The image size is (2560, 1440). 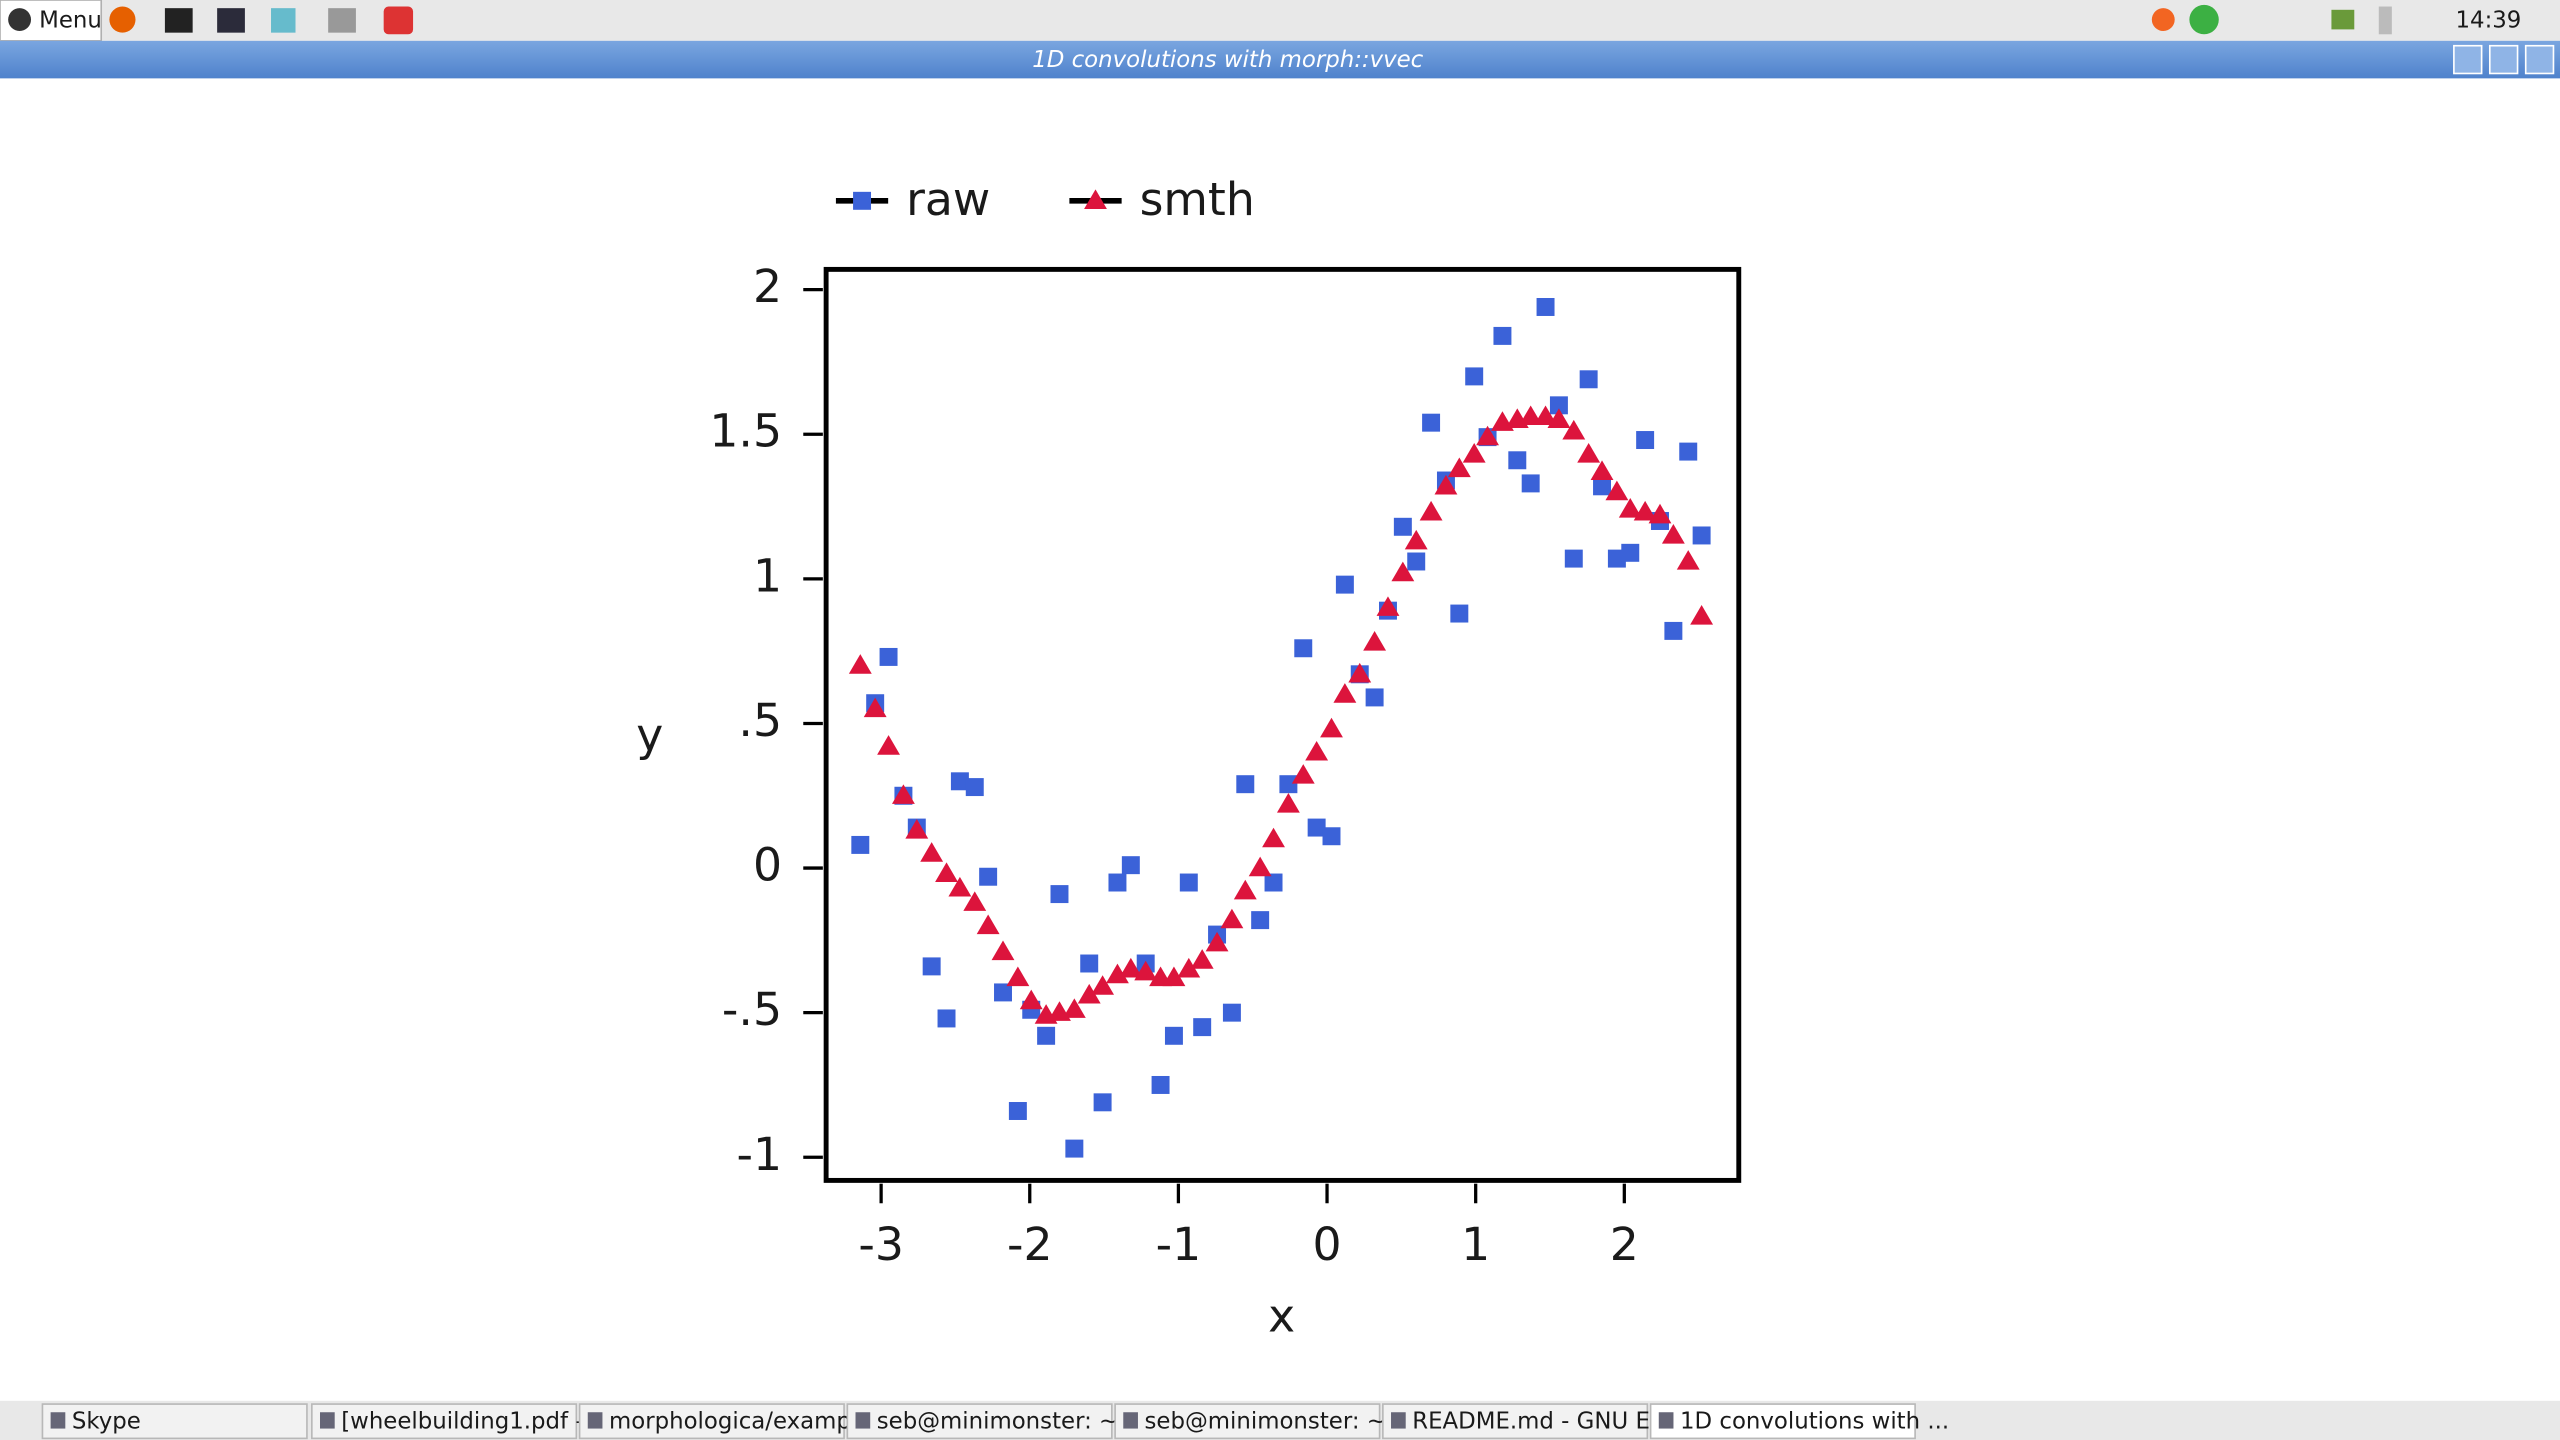 I want to click on legend-label: raw, so click(x=948, y=199).